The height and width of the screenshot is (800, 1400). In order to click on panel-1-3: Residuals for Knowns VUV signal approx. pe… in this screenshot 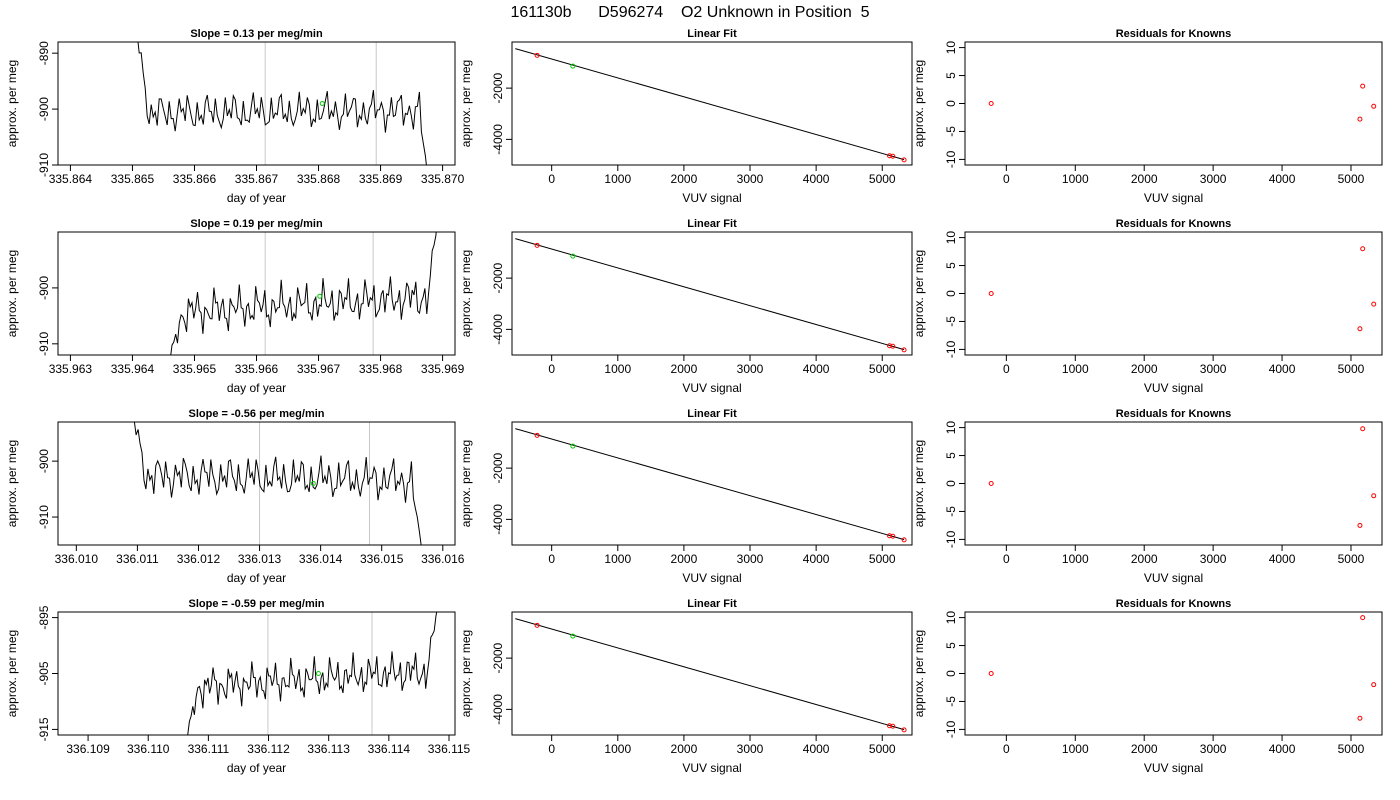, I will do `click(1147, 116)`.